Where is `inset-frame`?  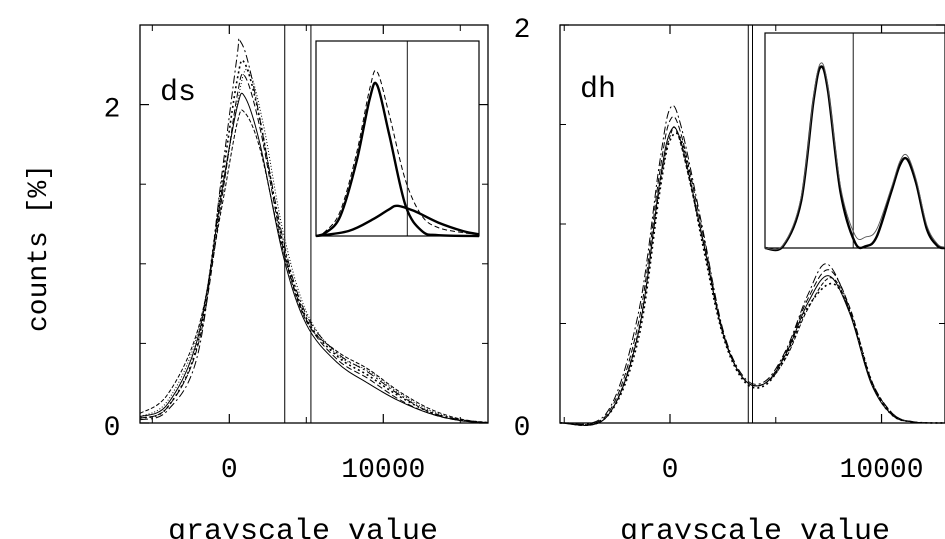 inset-frame is located at coordinates (854, 140).